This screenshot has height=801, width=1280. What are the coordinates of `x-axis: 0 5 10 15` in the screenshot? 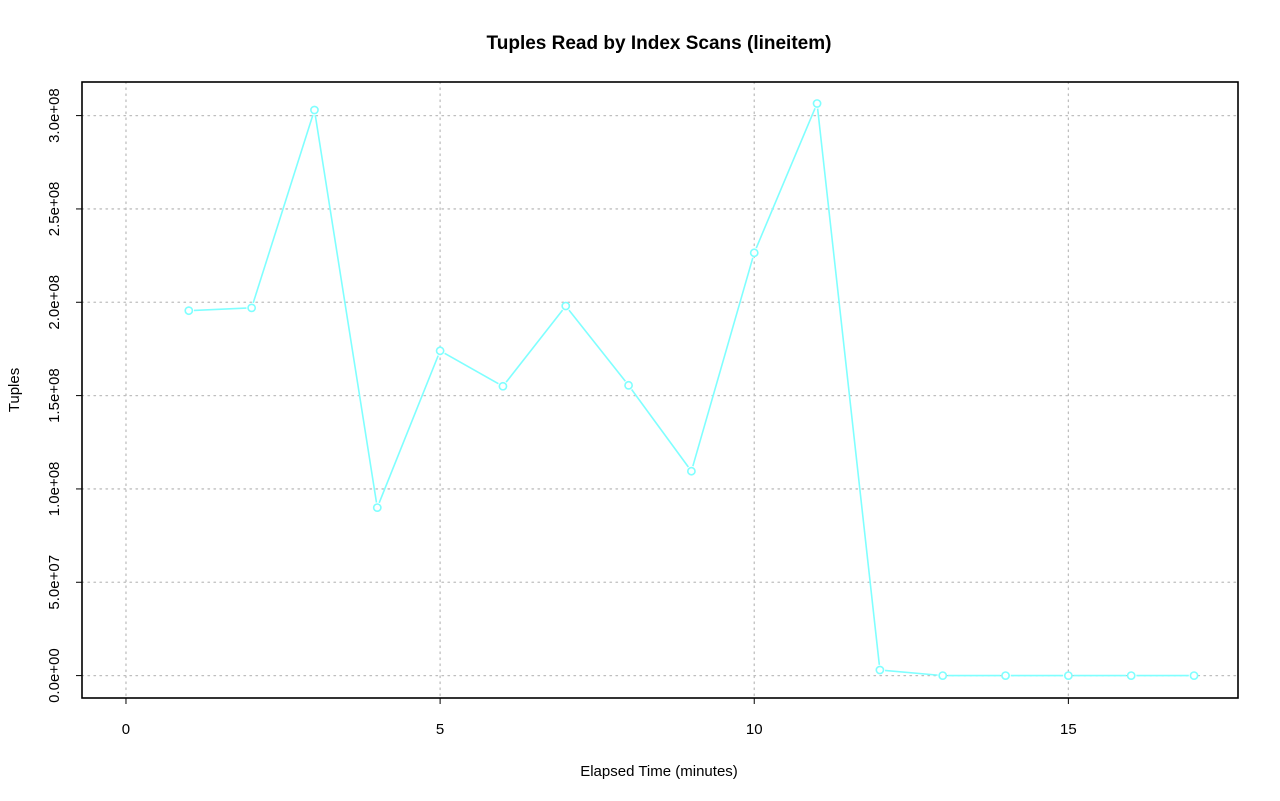 It's located at (599, 718).